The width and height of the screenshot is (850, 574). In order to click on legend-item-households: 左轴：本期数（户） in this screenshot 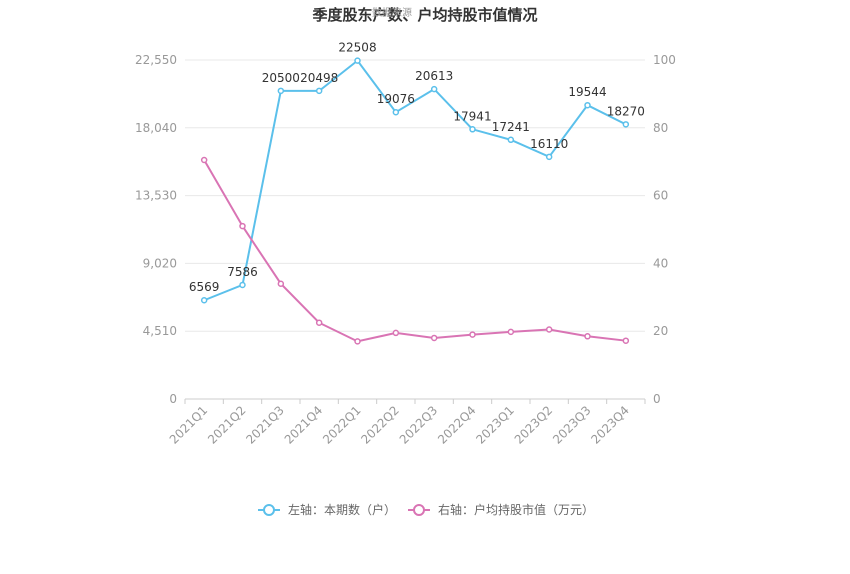, I will do `click(327, 509)`.